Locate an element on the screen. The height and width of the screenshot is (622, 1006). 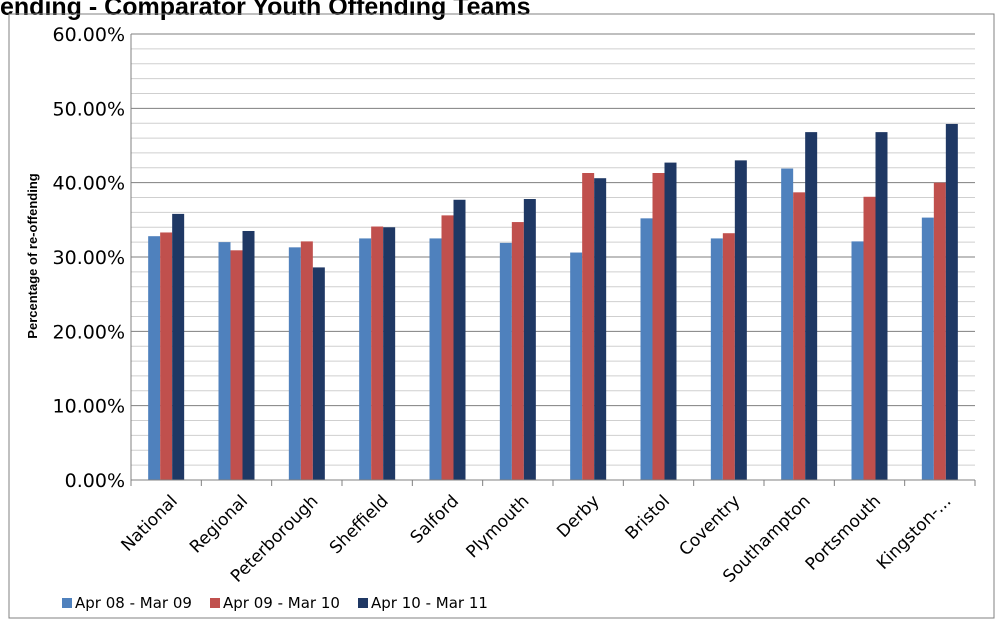
x-tick-label: Salford is located at coordinates (435, 519).